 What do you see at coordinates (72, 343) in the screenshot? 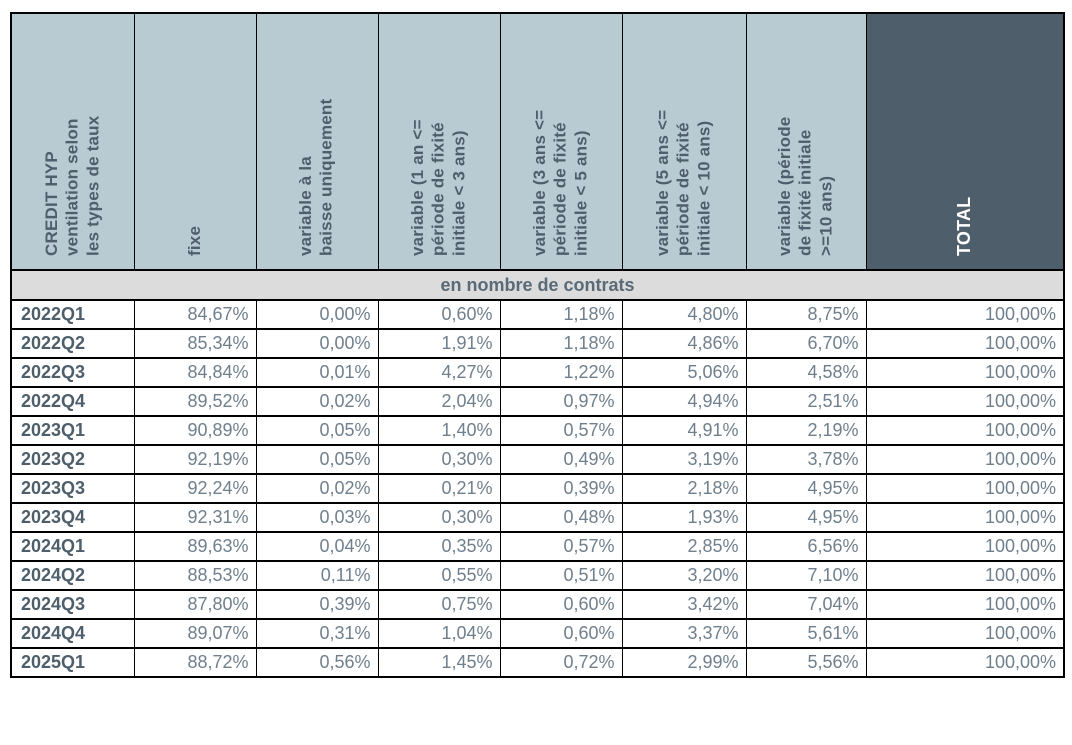
I see `row-label: 2022Q2` at bounding box center [72, 343].